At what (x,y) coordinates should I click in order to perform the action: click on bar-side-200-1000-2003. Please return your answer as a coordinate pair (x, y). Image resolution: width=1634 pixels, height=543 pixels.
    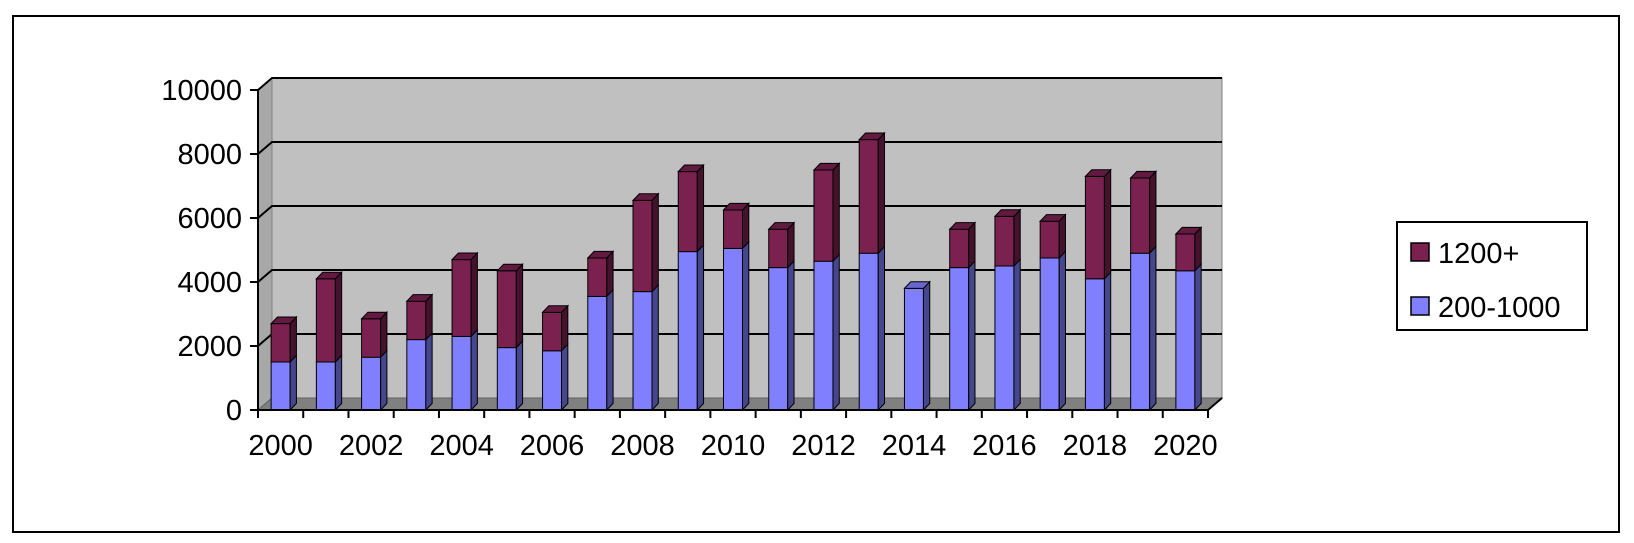
    Looking at the image, I should click on (429, 371).